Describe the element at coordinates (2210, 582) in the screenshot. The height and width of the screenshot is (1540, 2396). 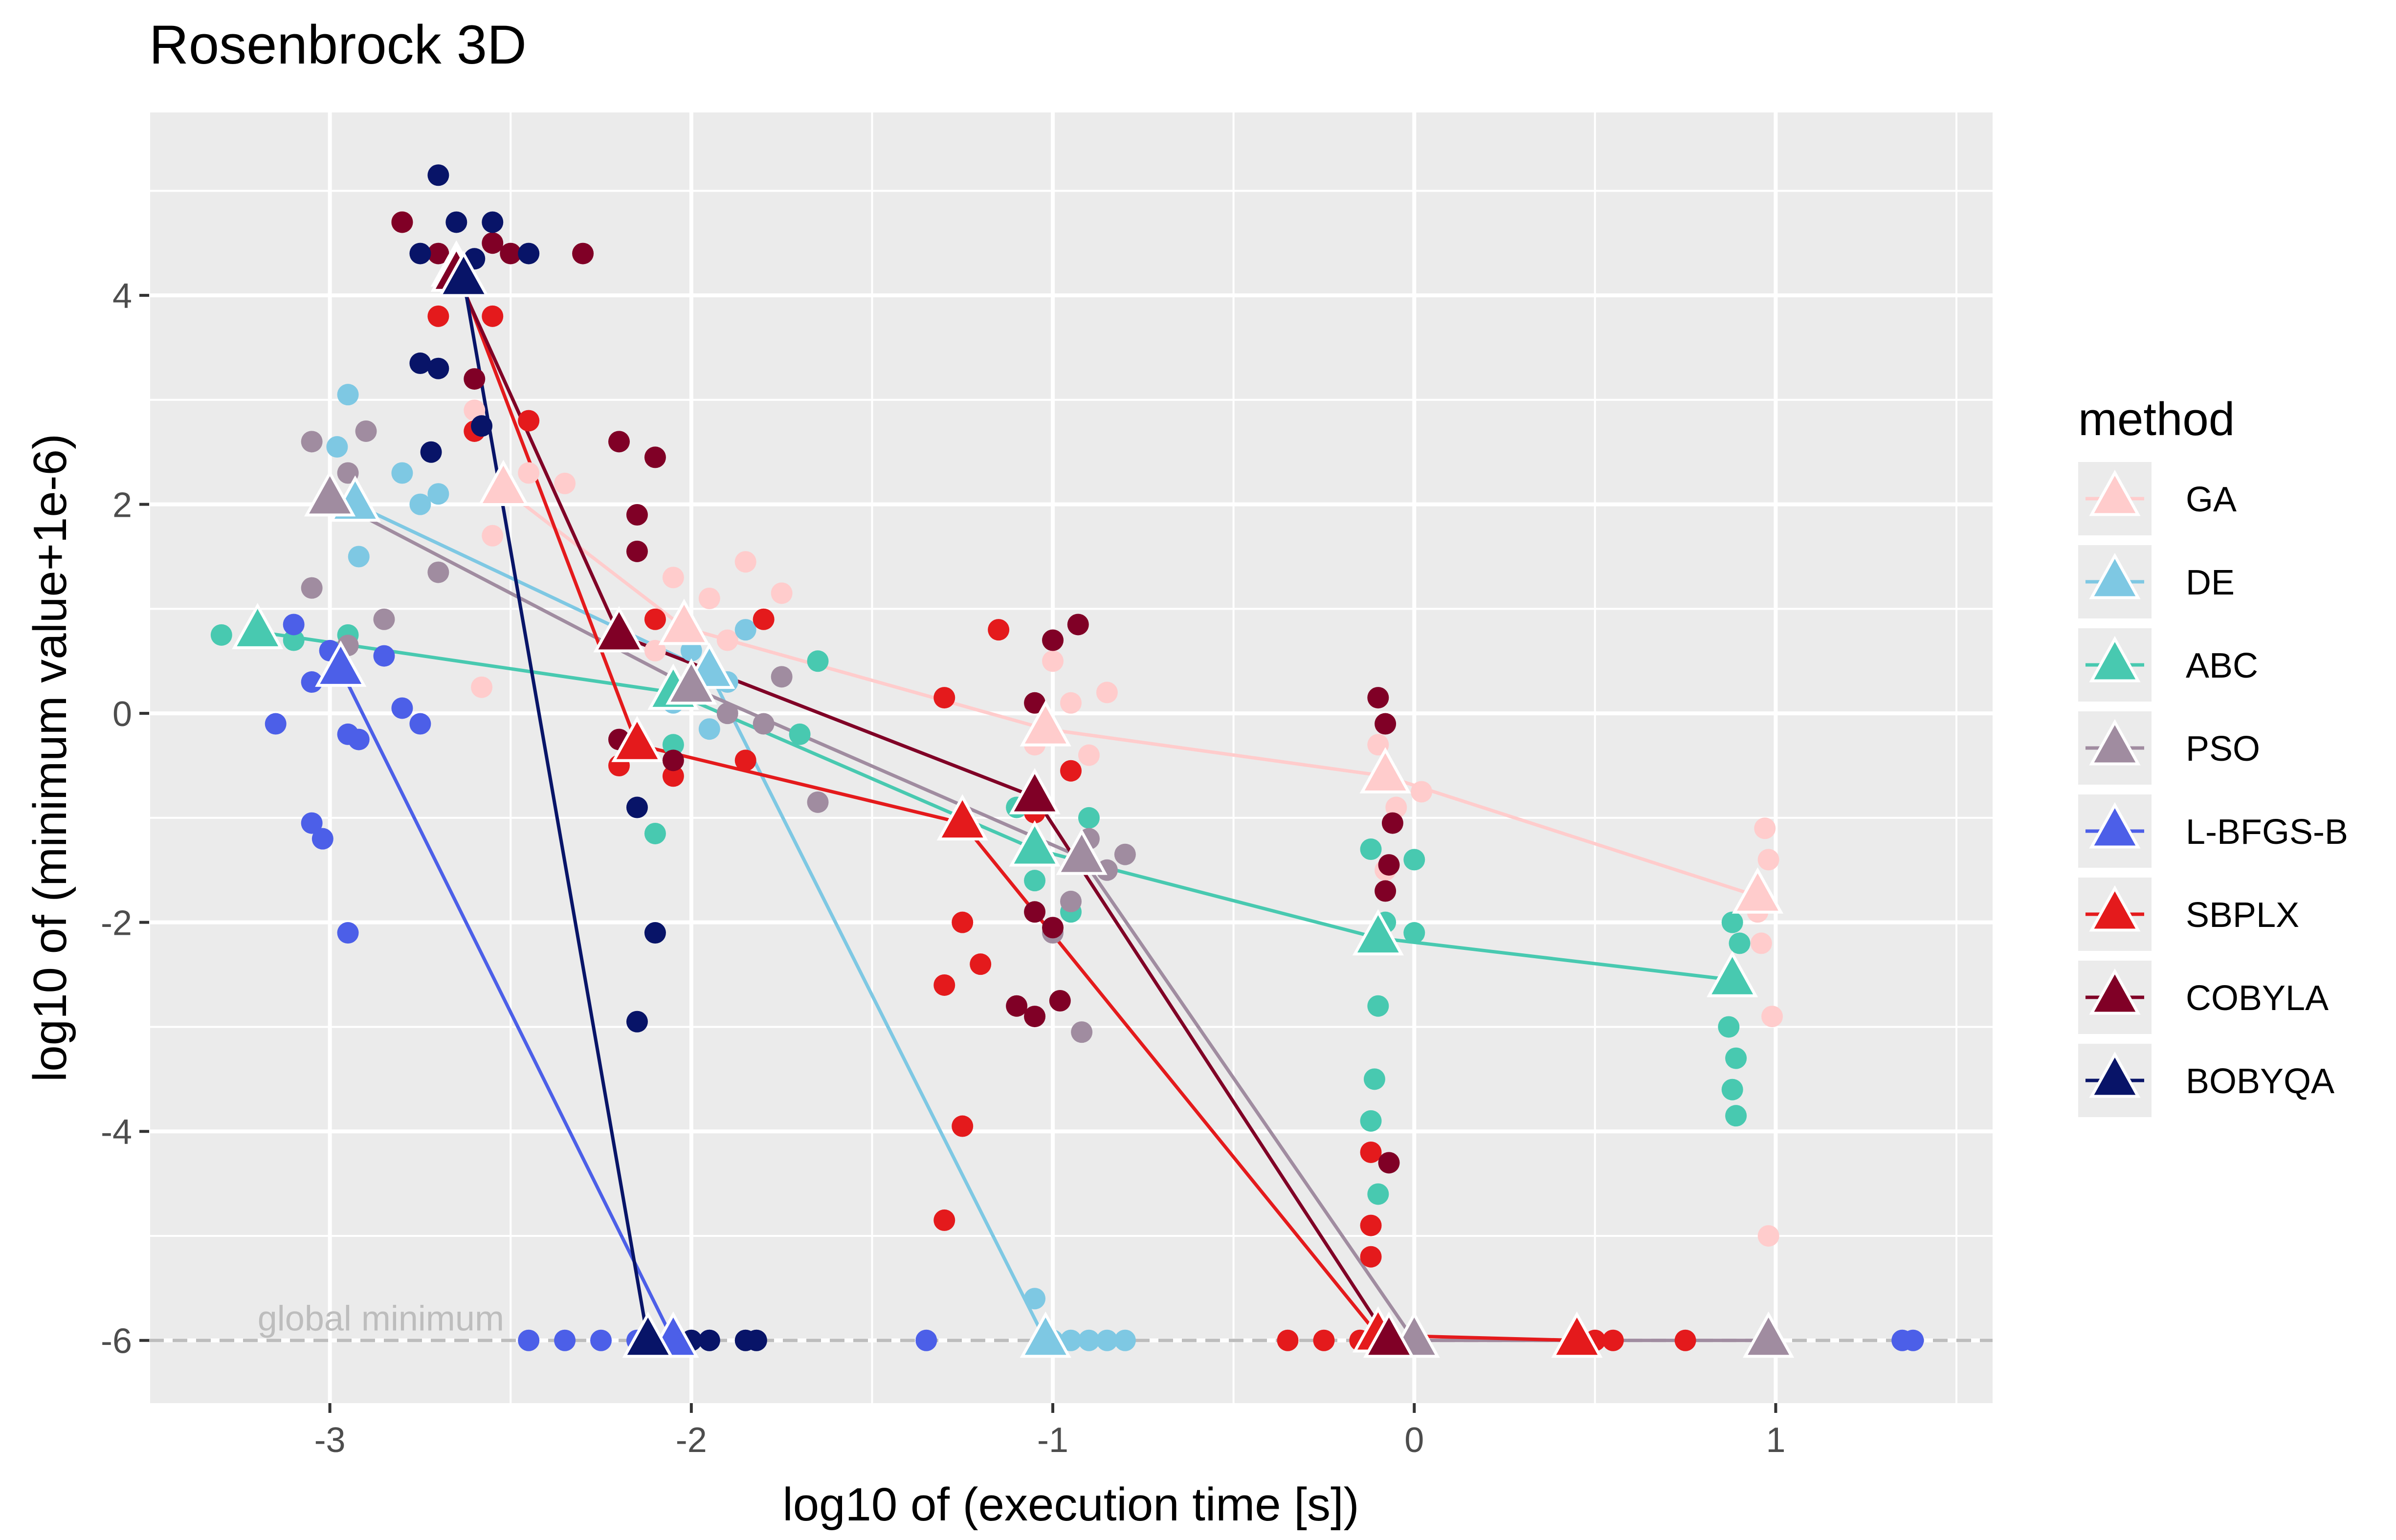
I see `legend-label-de: DE` at that location.